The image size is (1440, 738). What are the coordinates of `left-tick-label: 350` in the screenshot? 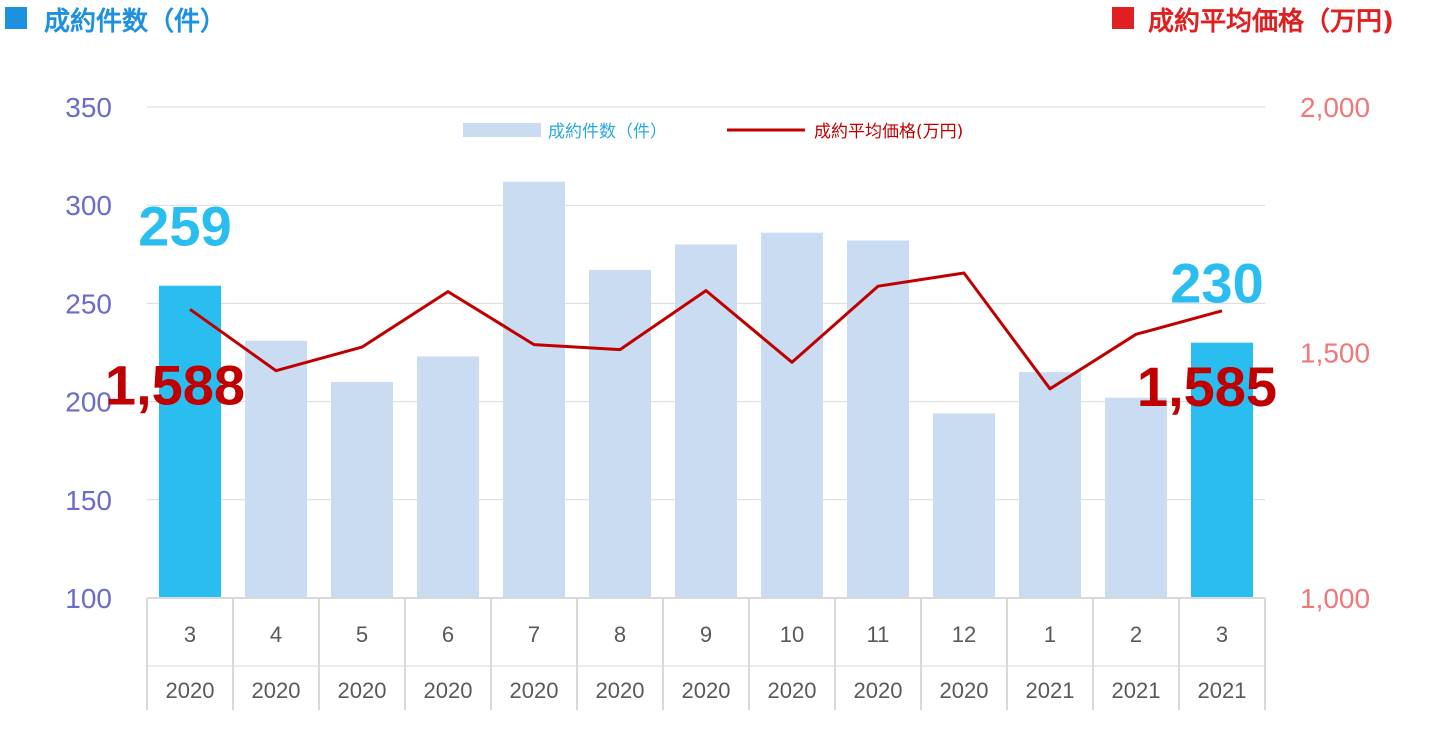 It's located at (88, 107).